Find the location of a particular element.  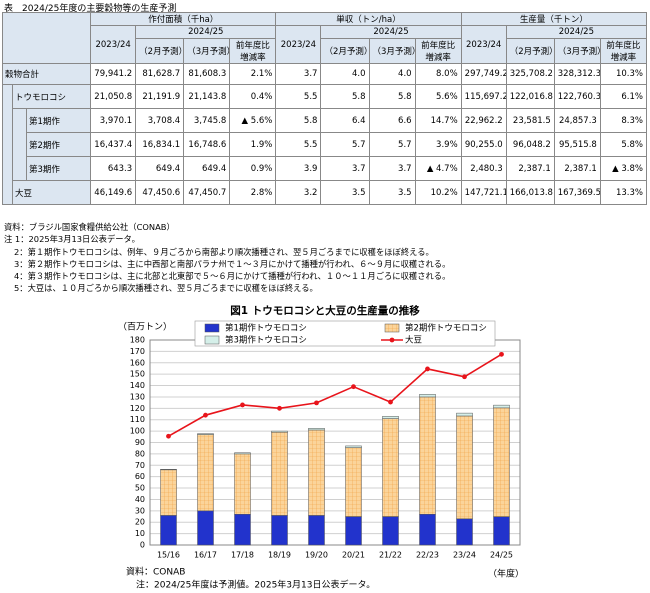

cell: 90,255.0 is located at coordinates (483, 144).